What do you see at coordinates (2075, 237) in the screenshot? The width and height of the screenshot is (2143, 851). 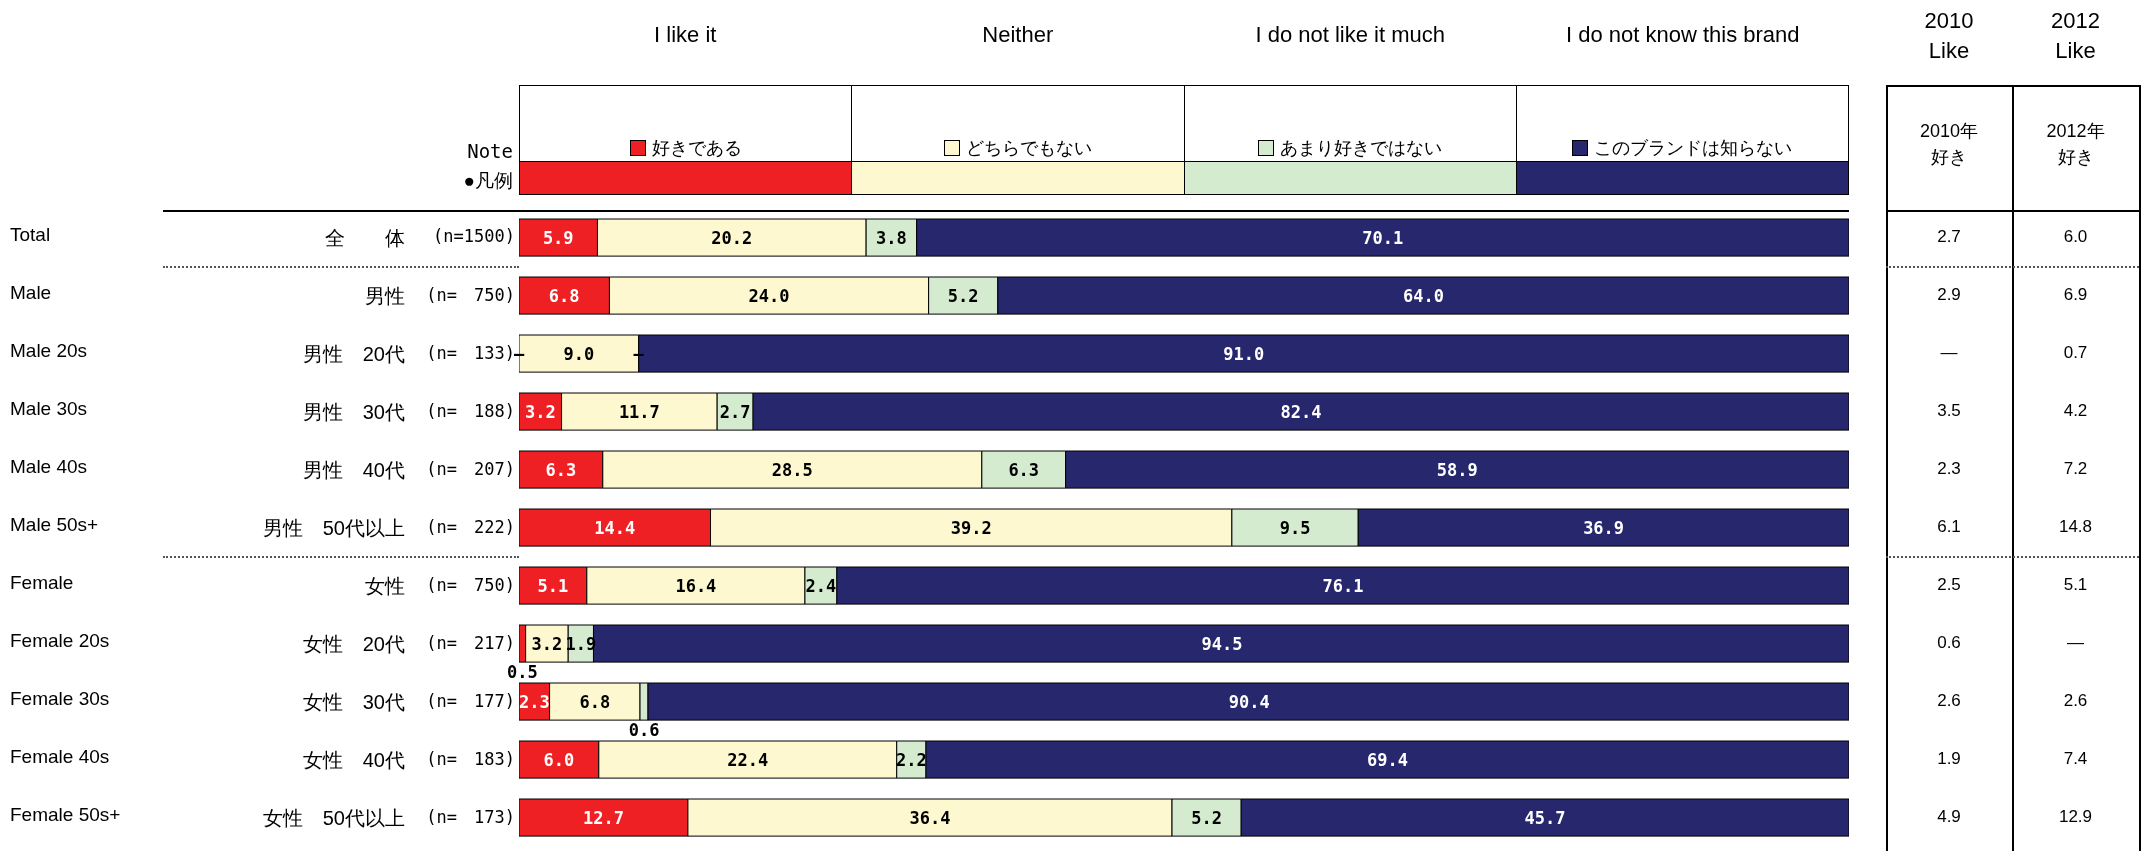 I see `text: 6.0` at bounding box center [2075, 237].